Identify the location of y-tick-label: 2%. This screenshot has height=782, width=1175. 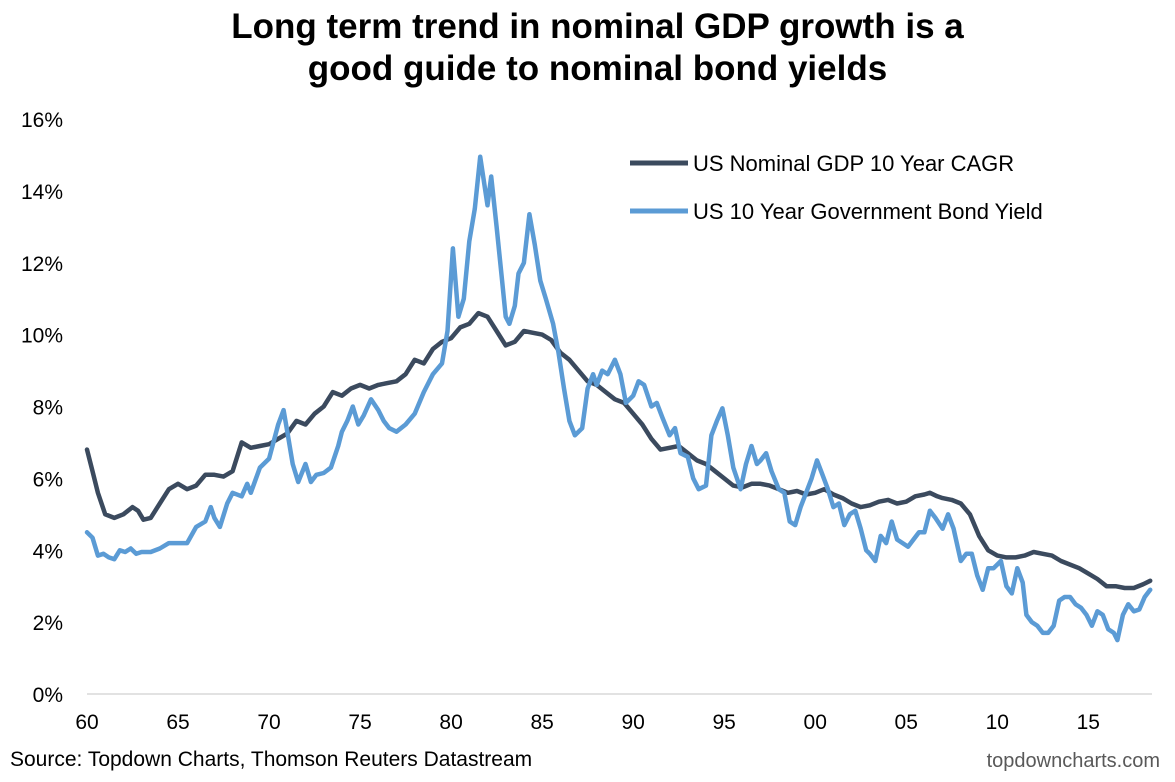
(48, 623).